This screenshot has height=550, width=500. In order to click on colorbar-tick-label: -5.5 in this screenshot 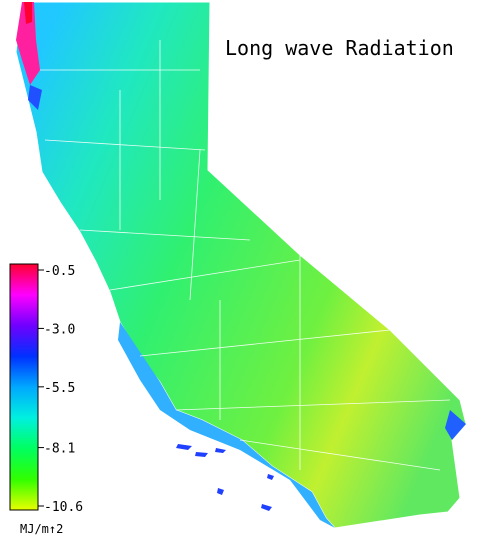, I will do `click(59, 388)`.